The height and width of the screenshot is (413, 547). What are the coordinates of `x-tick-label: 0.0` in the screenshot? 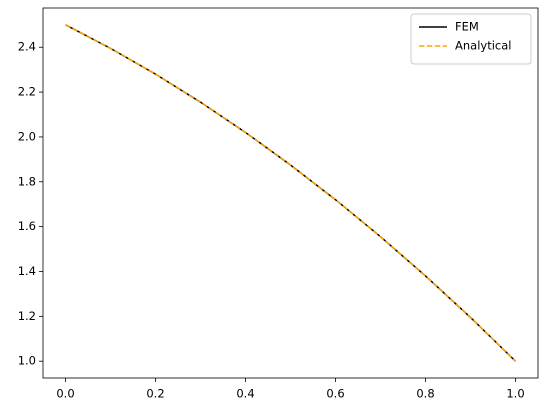 It's located at (65, 394).